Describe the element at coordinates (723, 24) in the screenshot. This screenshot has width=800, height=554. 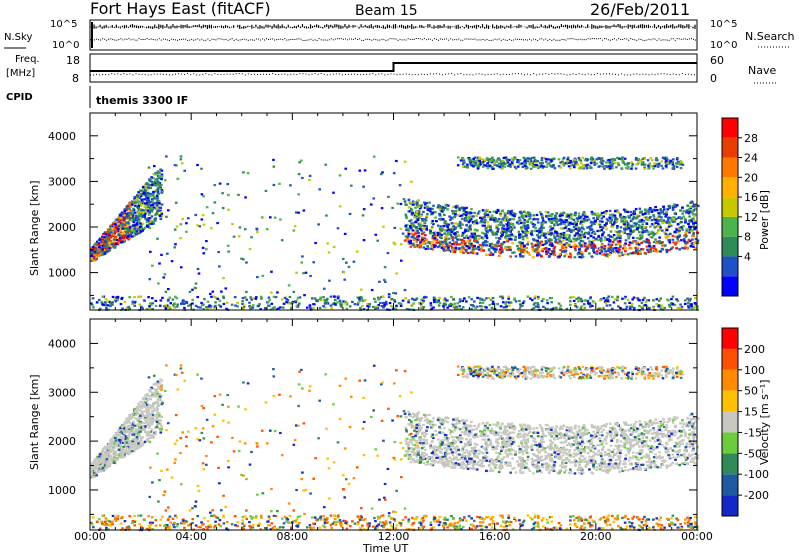
I see `nsearch-tick-high: 10^5` at that location.